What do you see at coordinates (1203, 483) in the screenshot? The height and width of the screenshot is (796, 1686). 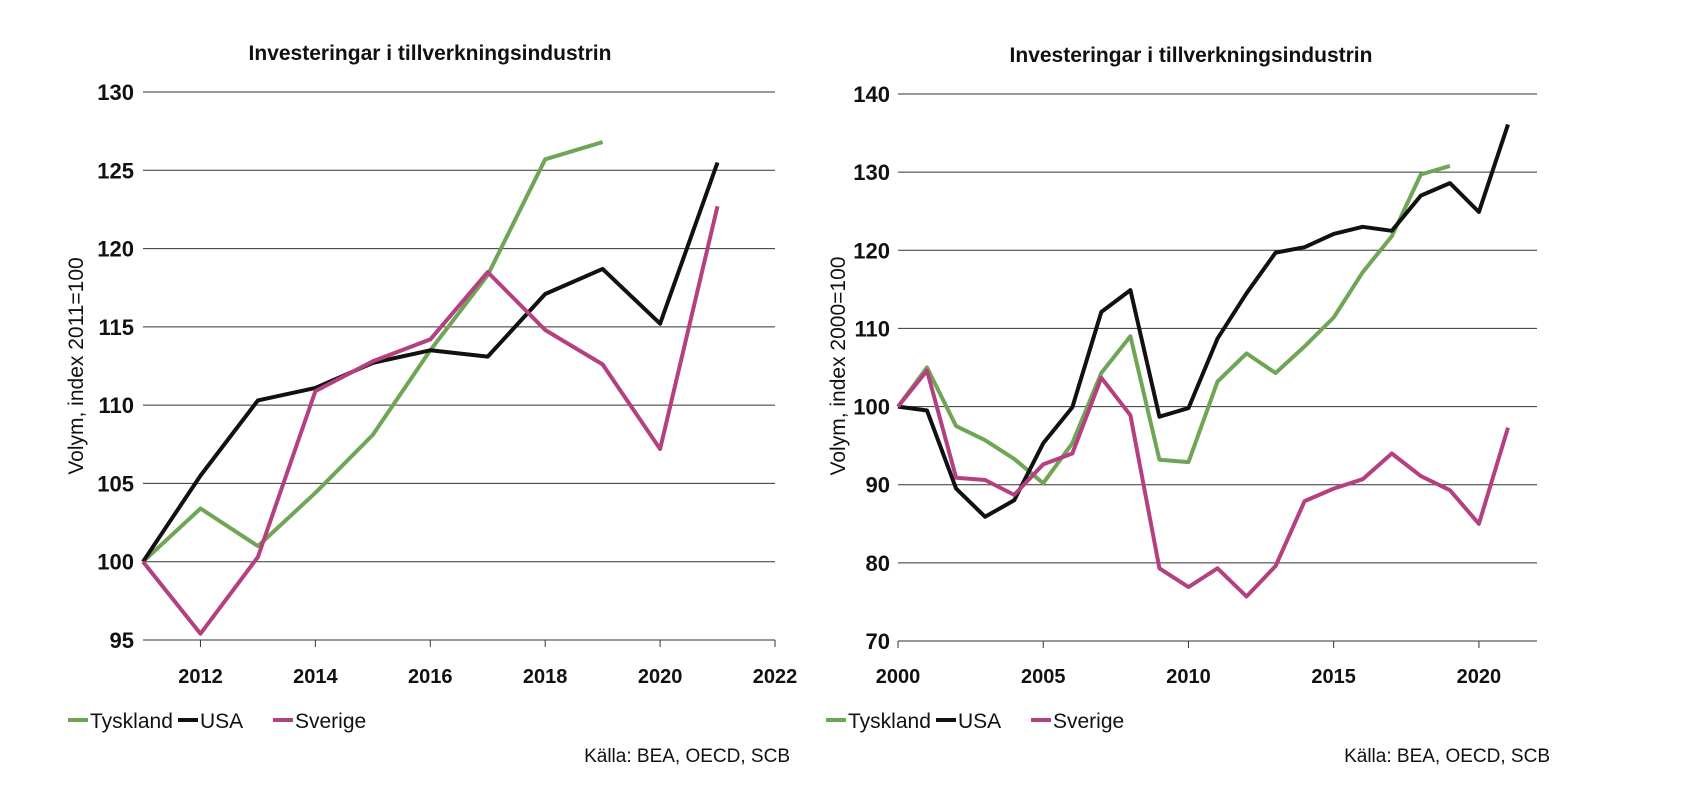 I see `series-line-sverige` at bounding box center [1203, 483].